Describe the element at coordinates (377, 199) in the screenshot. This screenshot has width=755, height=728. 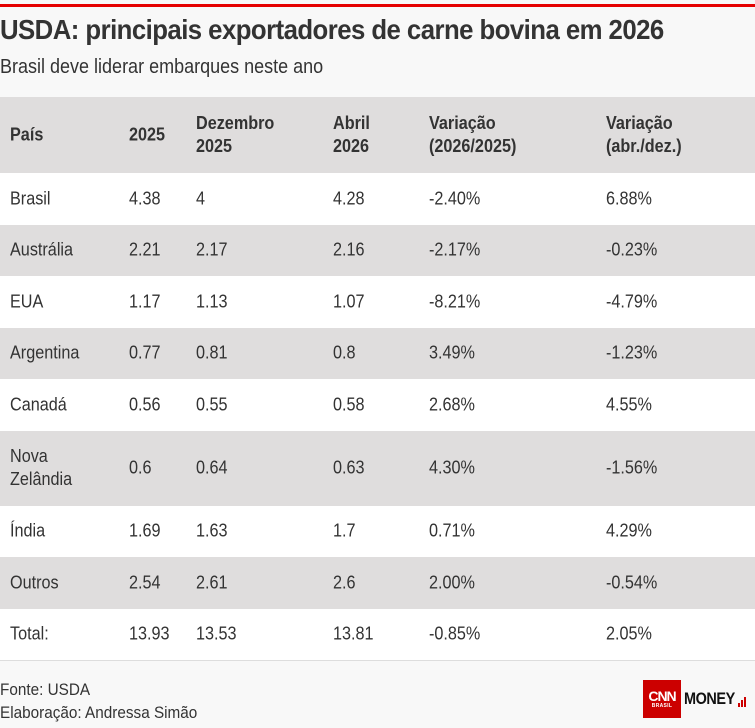
I see `table-row: Brasil 4.38 4 4.28 -2.40% 6.88%` at that location.